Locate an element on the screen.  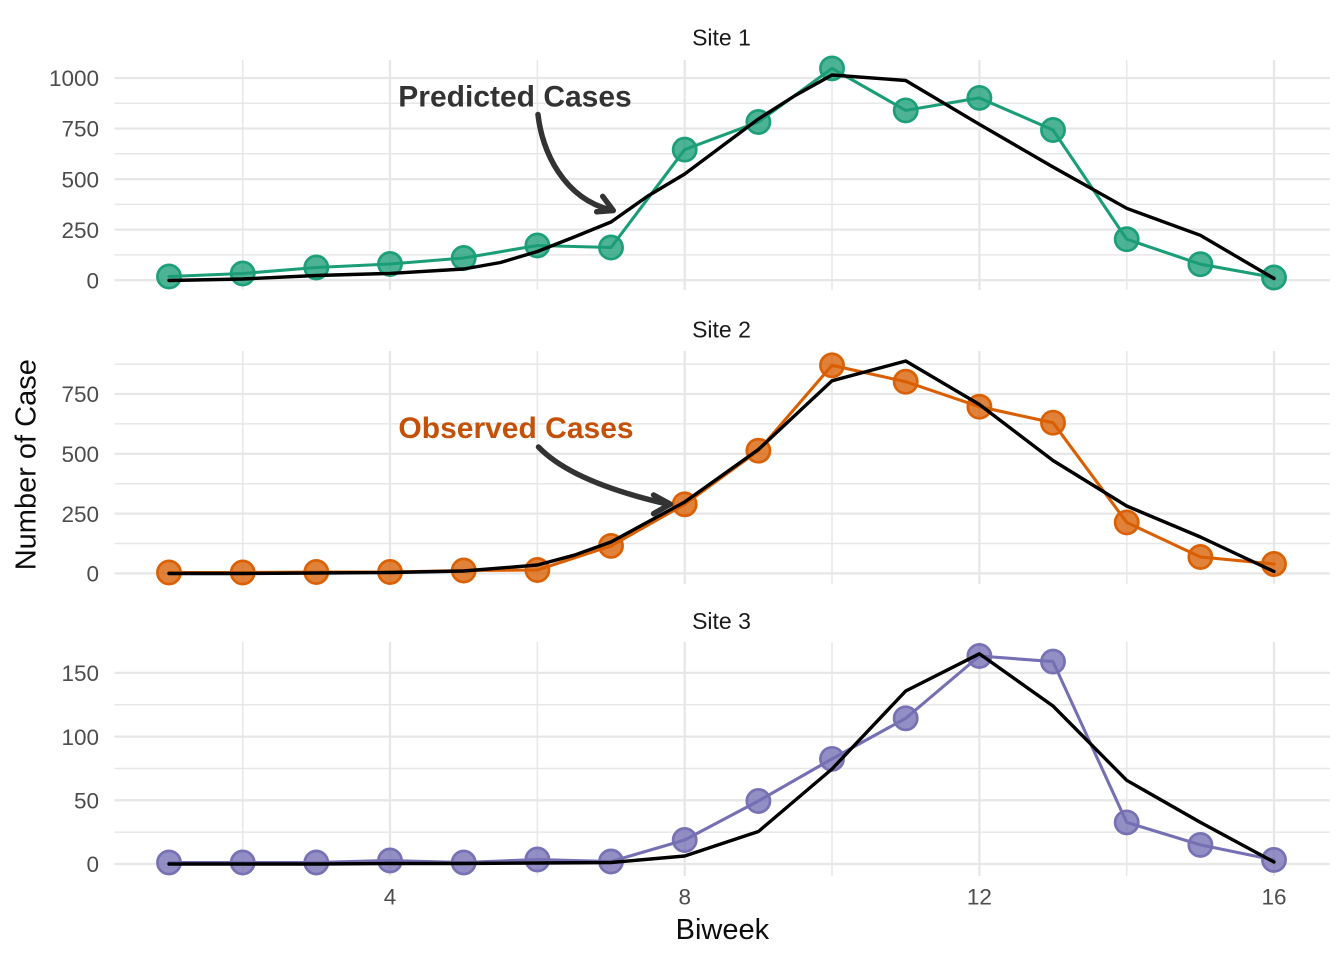
svg-text: 8 is located at coordinates (684, 897).